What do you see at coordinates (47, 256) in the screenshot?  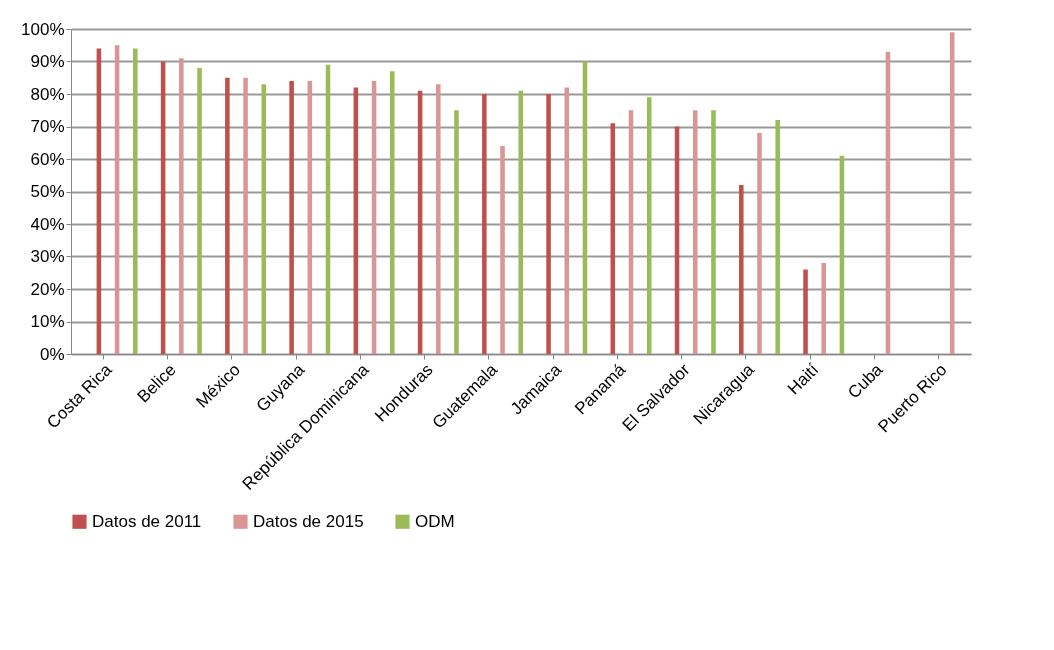 I see `y-tick-label: 30%` at bounding box center [47, 256].